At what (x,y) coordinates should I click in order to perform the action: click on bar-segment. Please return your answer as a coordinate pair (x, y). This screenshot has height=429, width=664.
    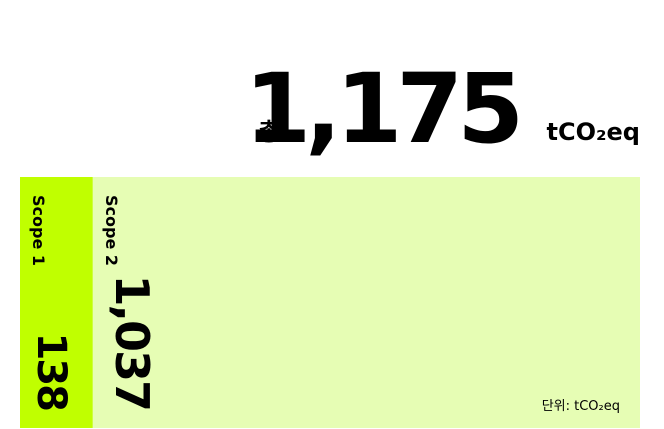
    Looking at the image, I should click on (56, 302).